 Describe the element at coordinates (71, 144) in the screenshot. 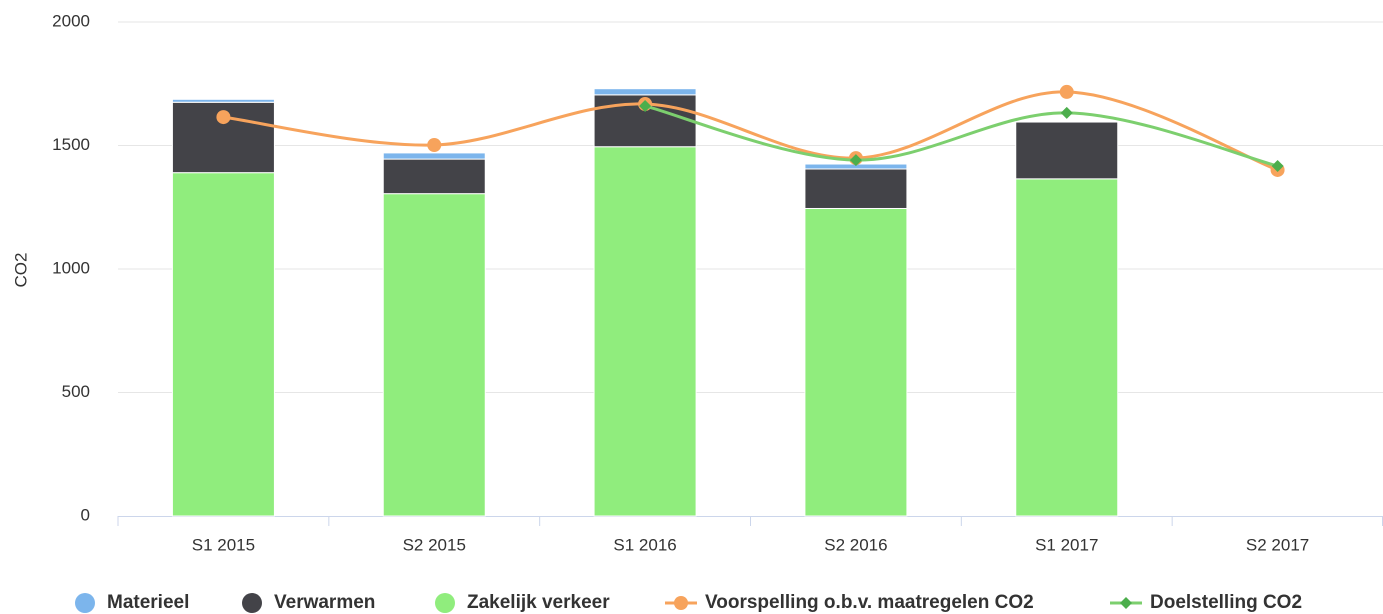

I see `y-tick-label: 1500` at that location.